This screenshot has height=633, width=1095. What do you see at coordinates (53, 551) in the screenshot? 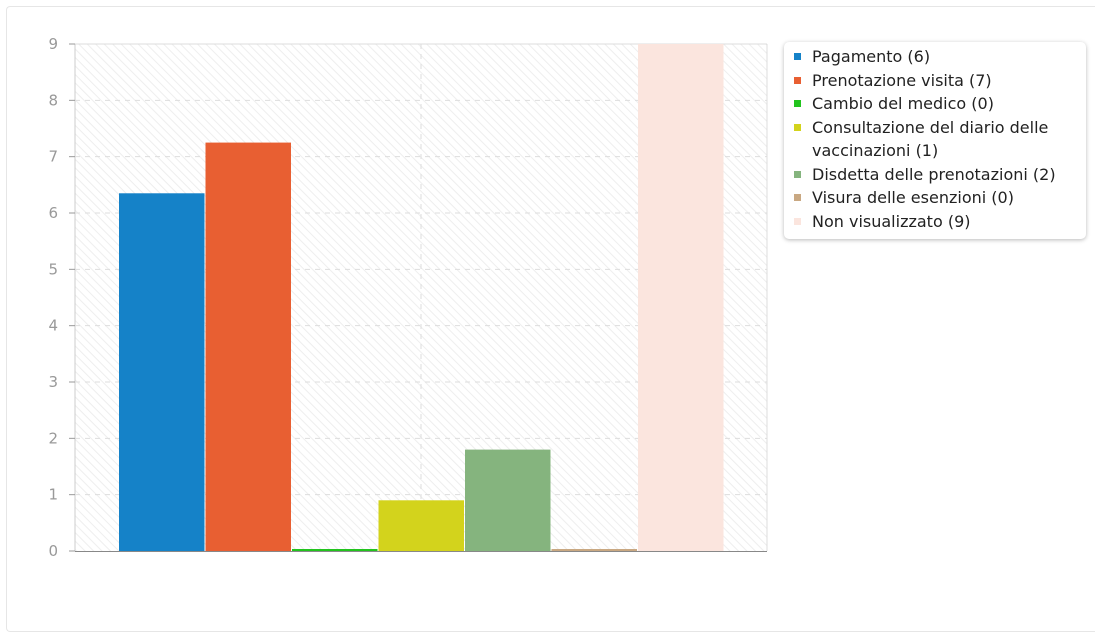
I see `y-tick-label: 0` at bounding box center [53, 551].